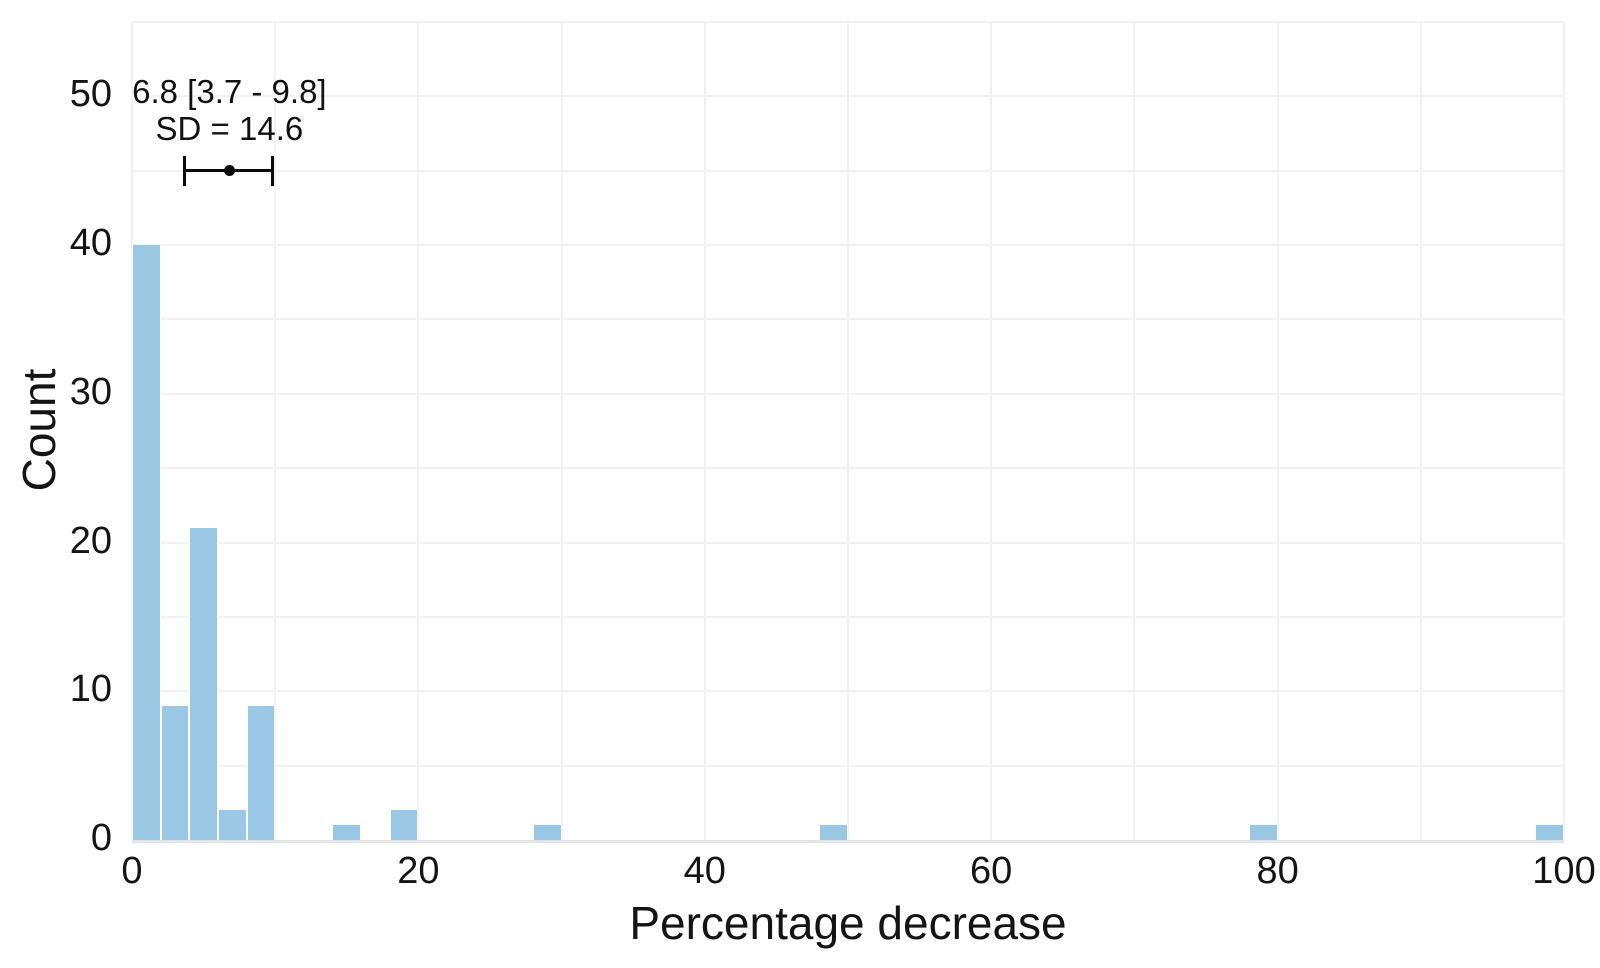  I want to click on y-tick-label: 30, so click(90, 391).